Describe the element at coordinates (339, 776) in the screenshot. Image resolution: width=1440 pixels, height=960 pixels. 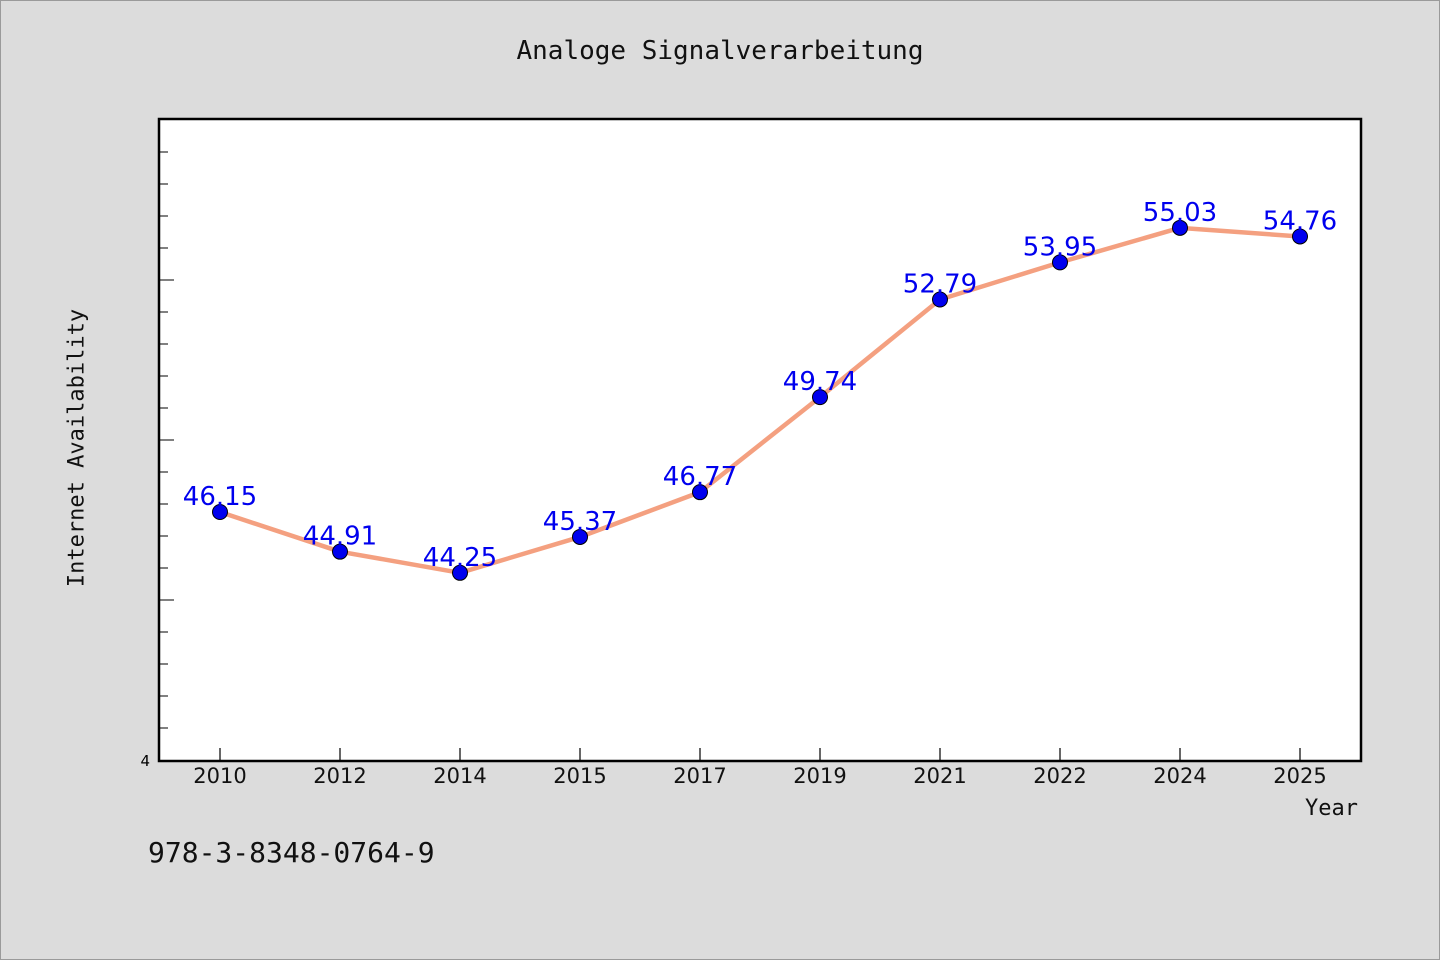
I see `x-tick-label: 2012` at that location.